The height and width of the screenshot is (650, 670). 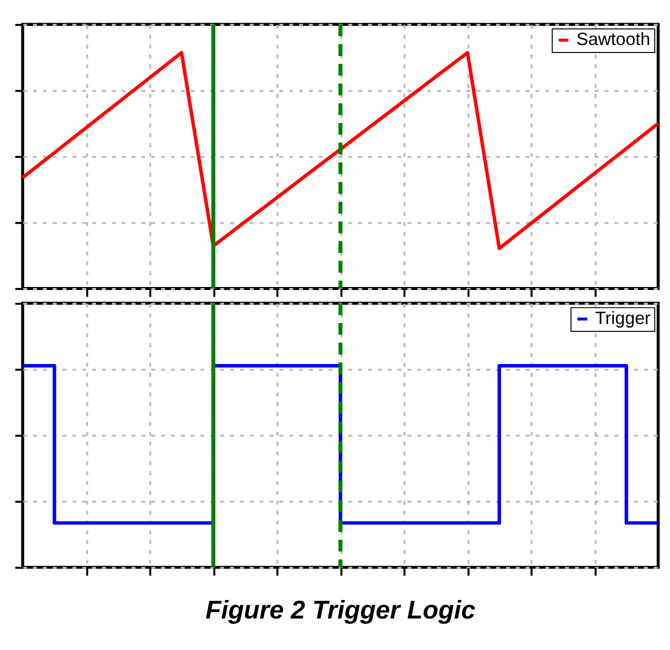 I want to click on legend-label: Trigger, so click(x=623, y=318).